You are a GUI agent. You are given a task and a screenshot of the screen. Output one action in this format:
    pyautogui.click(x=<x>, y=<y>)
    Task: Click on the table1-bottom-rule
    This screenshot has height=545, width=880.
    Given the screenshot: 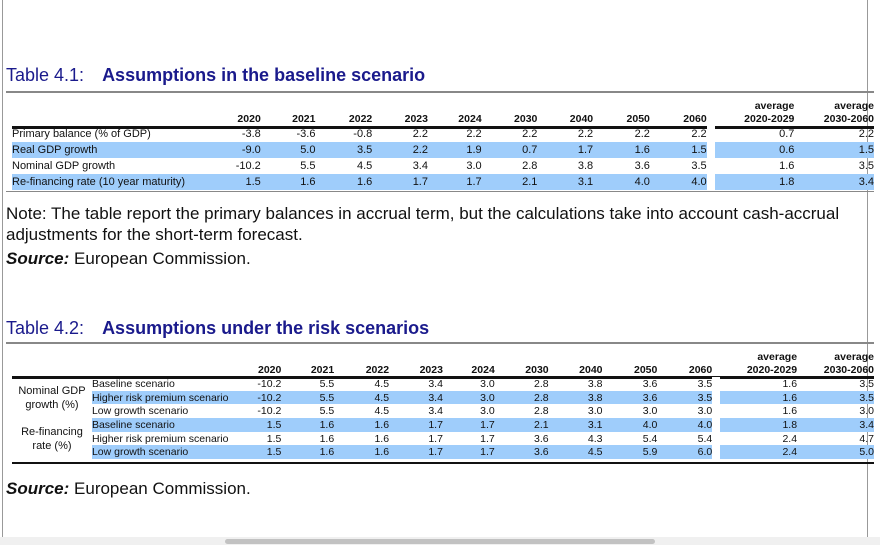 What is the action you would take?
    pyautogui.click(x=440, y=191)
    